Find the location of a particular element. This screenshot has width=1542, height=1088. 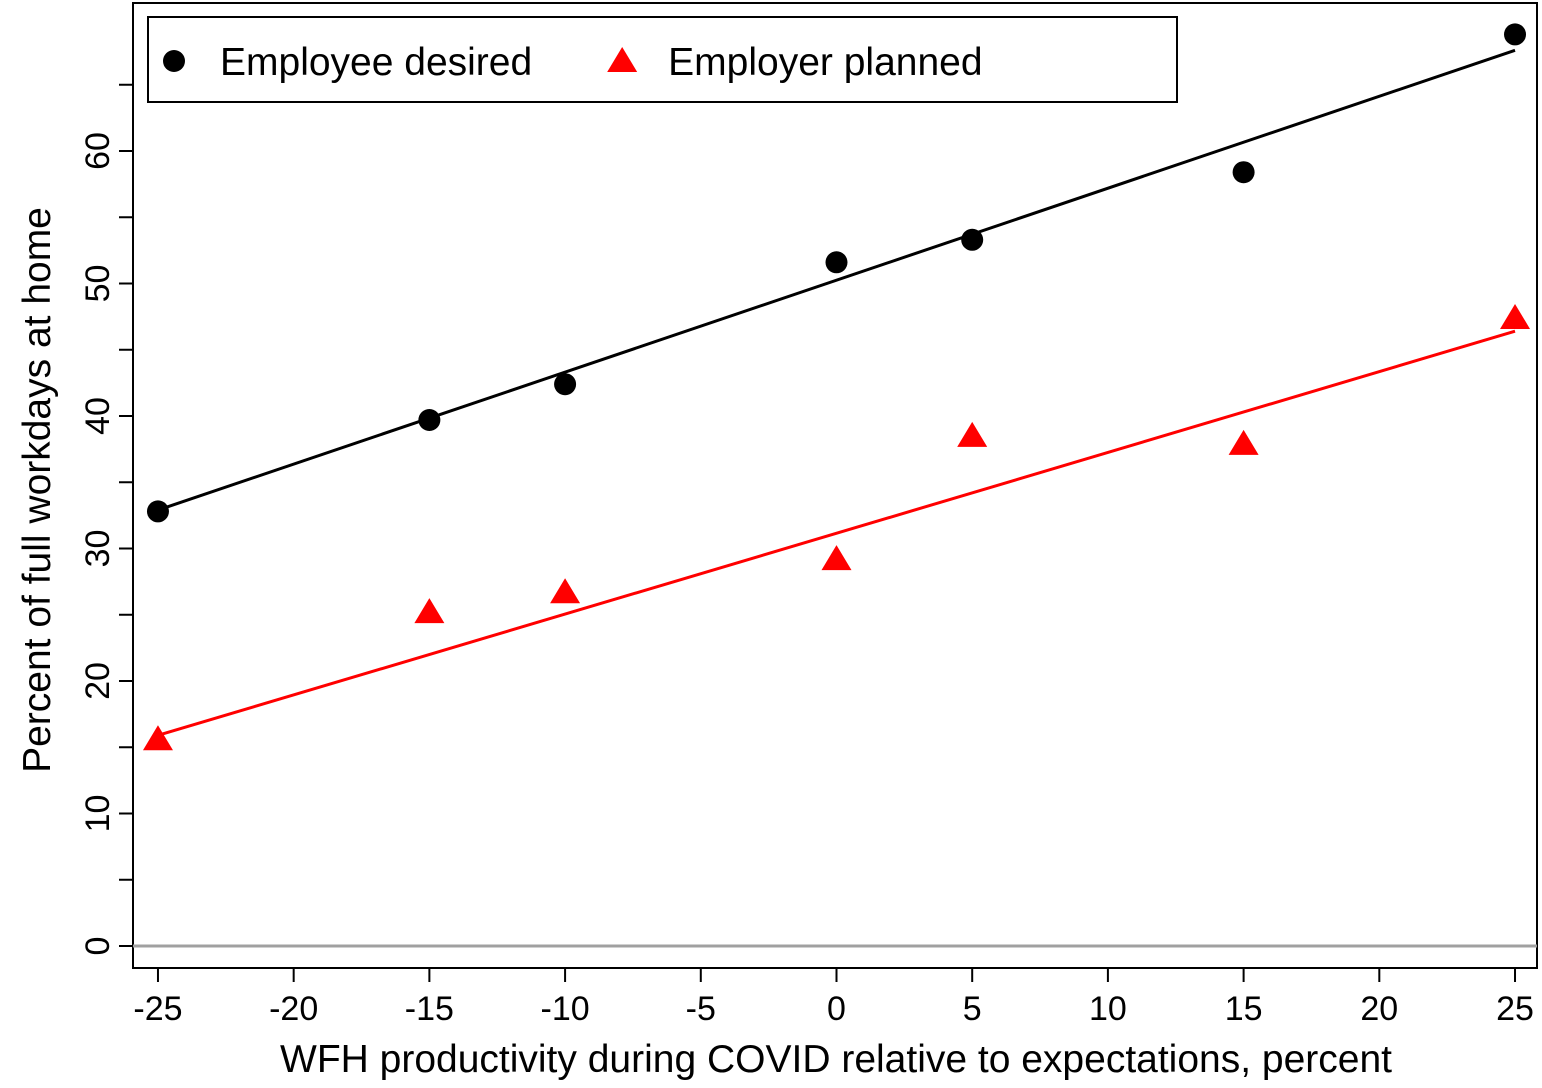

x-tick-label: 20 is located at coordinates (1379, 1009).